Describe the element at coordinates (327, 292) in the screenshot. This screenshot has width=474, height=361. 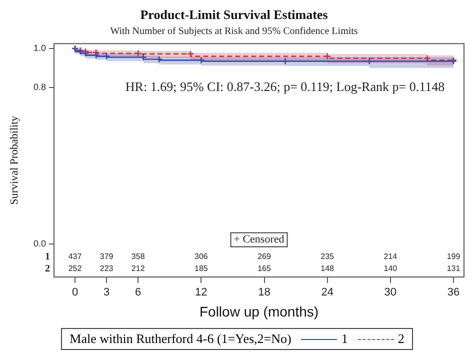
I see `x-tick-label: 24` at that location.